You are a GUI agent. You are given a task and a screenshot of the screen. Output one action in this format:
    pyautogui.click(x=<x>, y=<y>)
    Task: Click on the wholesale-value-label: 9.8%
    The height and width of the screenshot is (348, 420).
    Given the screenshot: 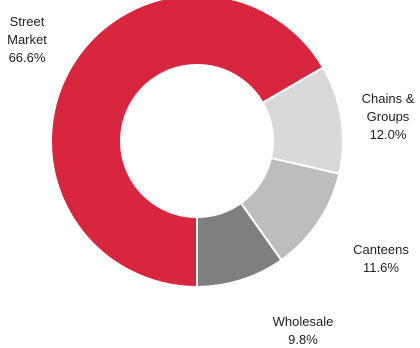 What is the action you would take?
    pyautogui.click(x=303, y=339)
    